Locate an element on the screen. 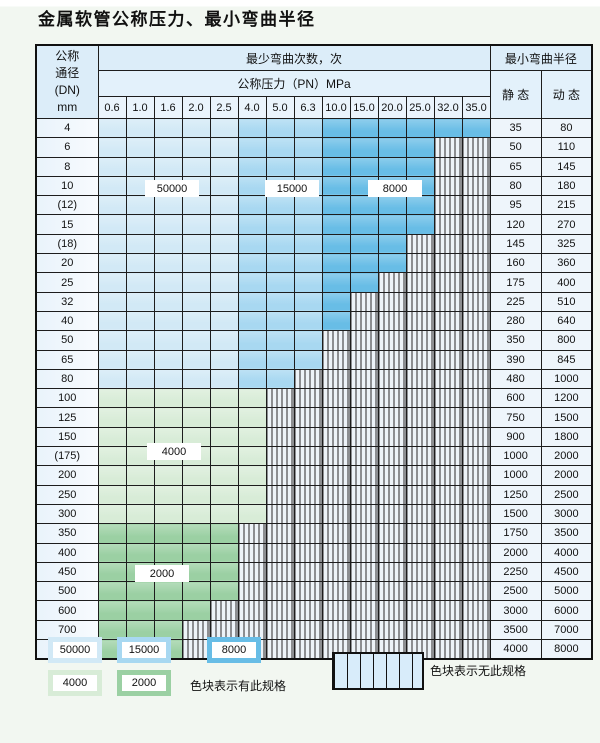 The width and height of the screenshot is (600, 743). static-cell: 35 is located at coordinates (515, 128).